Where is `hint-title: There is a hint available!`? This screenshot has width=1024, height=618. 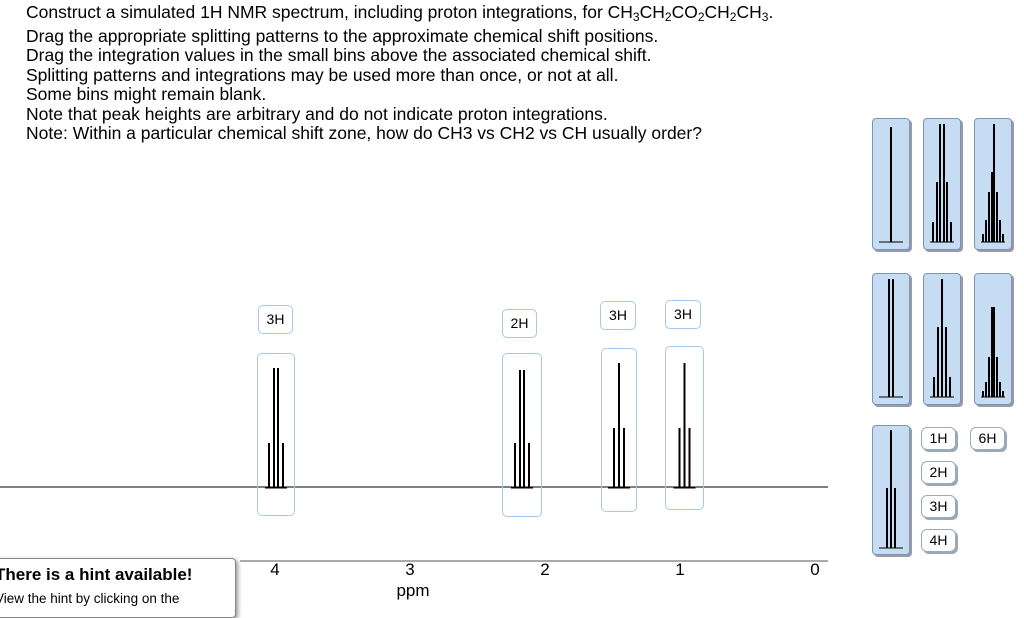
hint-title: There is a hint available! is located at coordinates (96, 574).